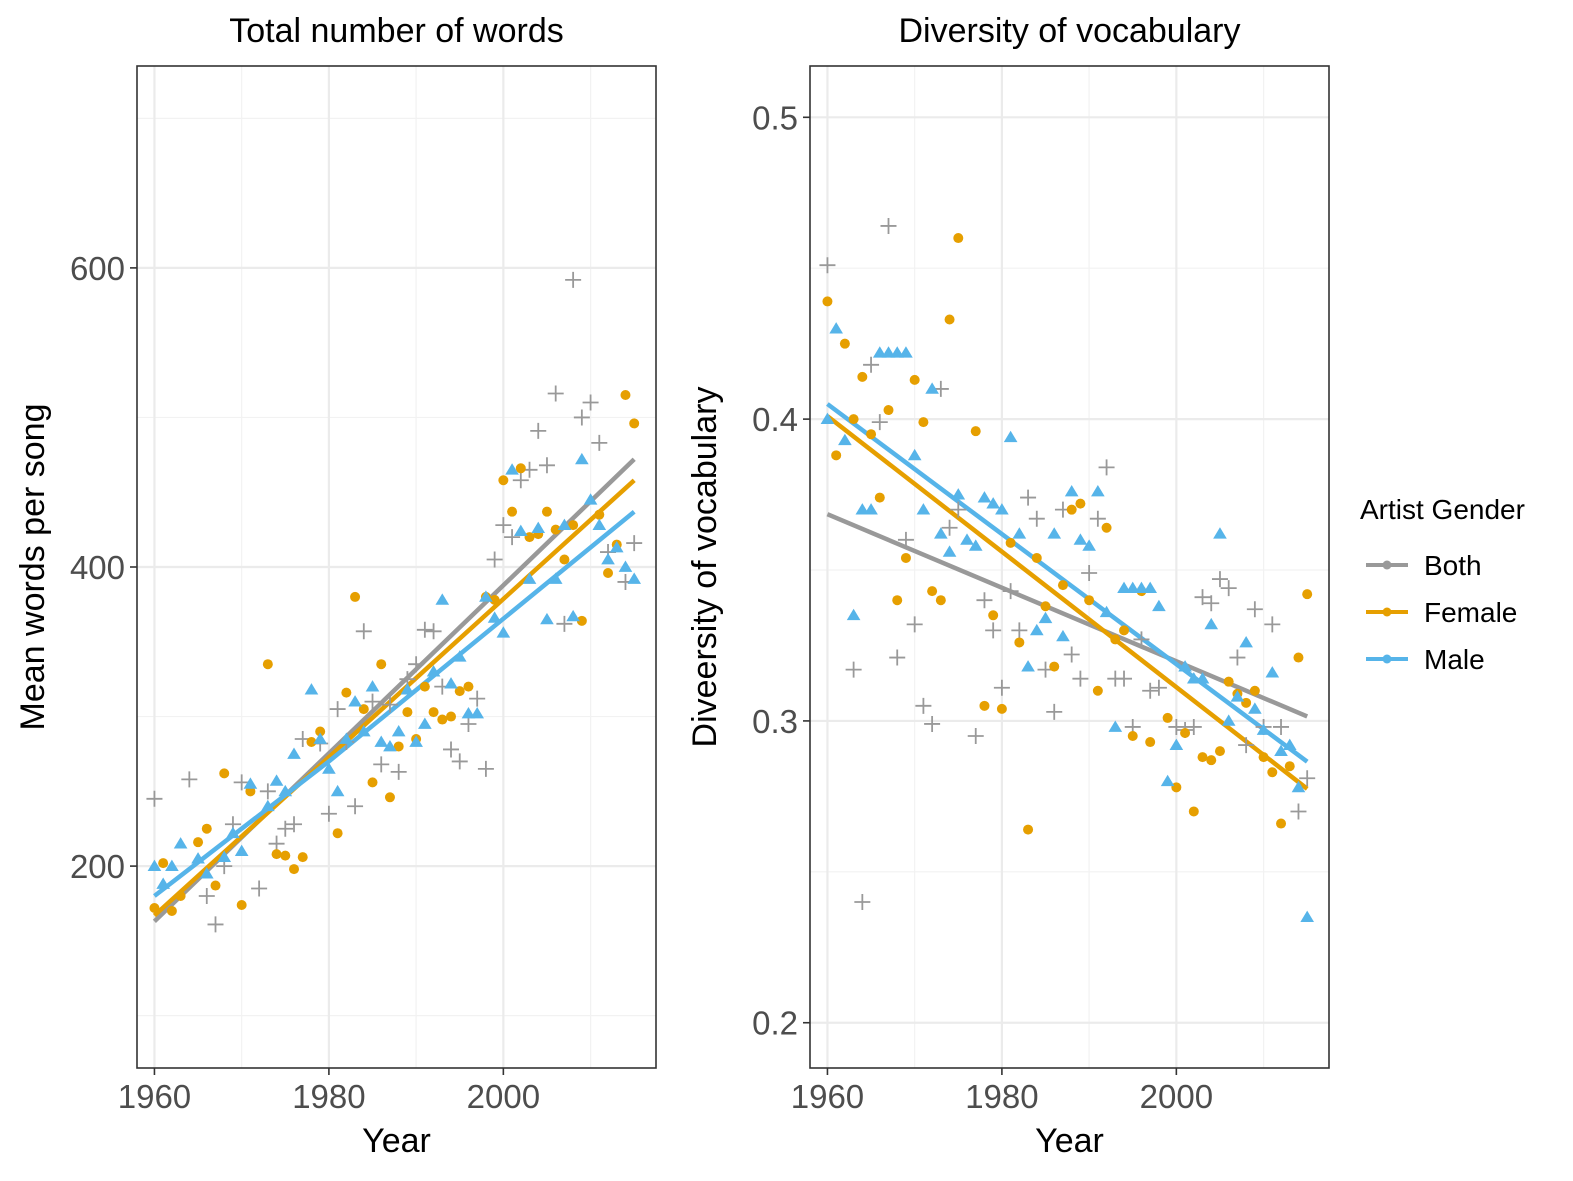  What do you see at coordinates (97, 268) in the screenshot?
I see `y-tick-label: 600` at bounding box center [97, 268].